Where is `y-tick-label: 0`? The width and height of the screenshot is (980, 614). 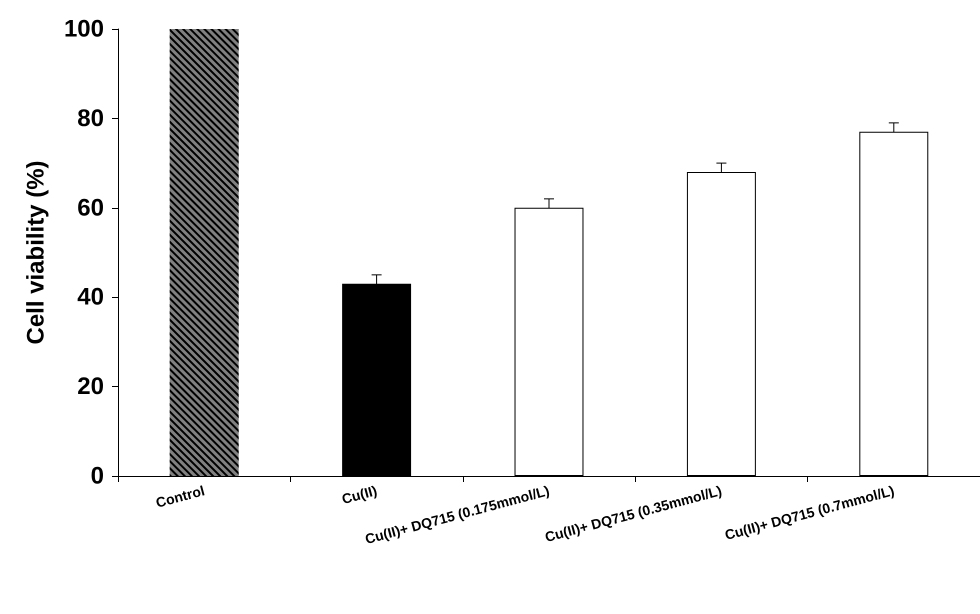
y-tick-label: 0 is located at coordinates (97, 476).